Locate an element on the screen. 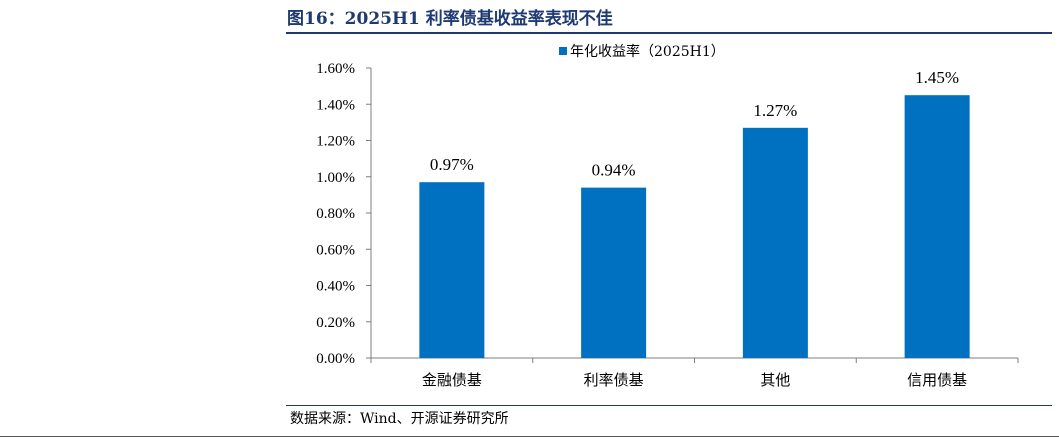 The width and height of the screenshot is (1059, 444). figure-title: 图16：2025H1 利率债基收益率表现不佳 is located at coordinates (450, 19).